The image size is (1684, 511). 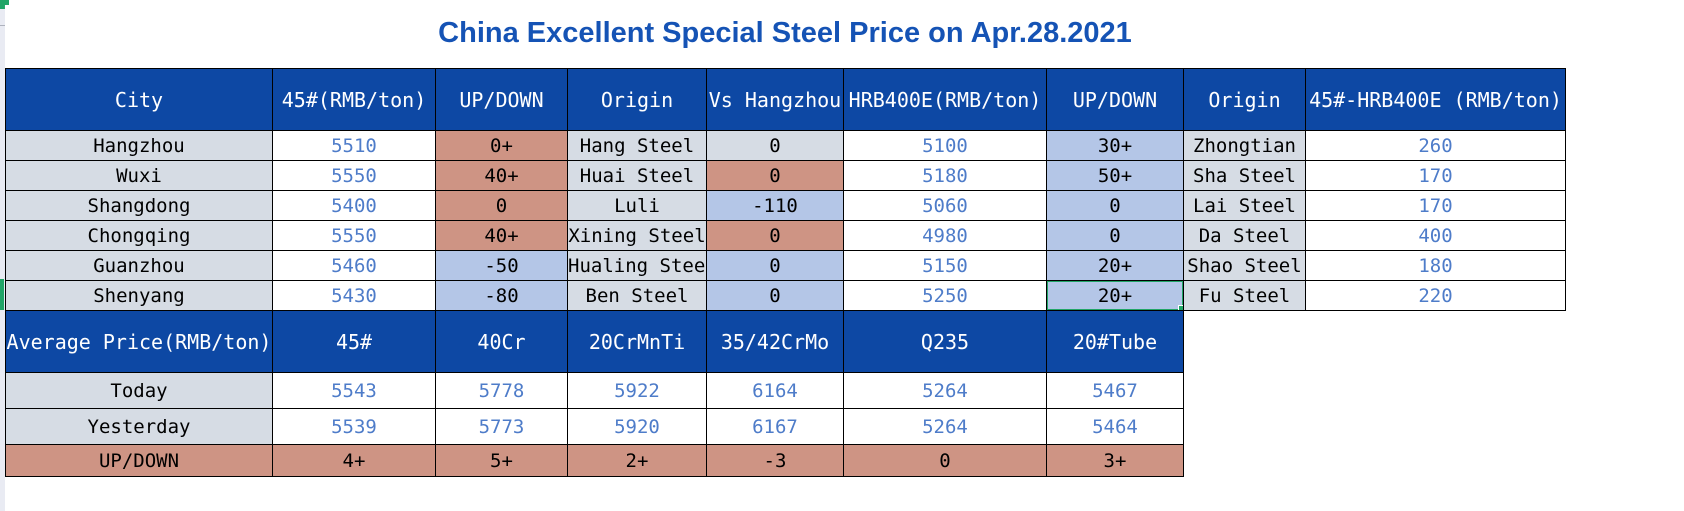 I want to click on avg-value-cell: 6164, so click(x=775, y=390).